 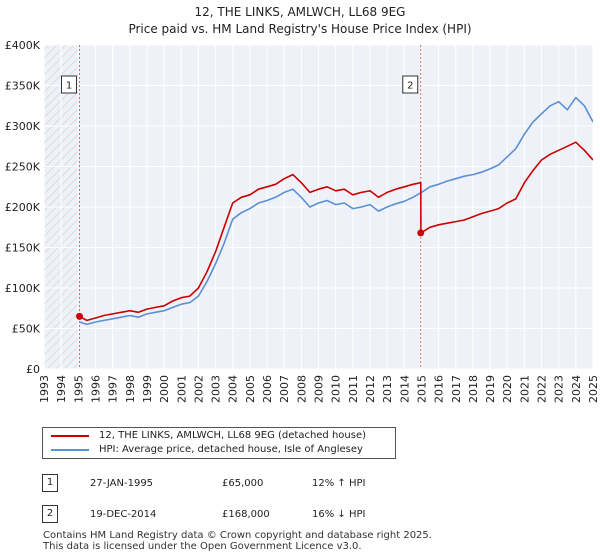 What do you see at coordinates (404, 389) in the screenshot?
I see `x-tick-label: 2014` at bounding box center [404, 389].